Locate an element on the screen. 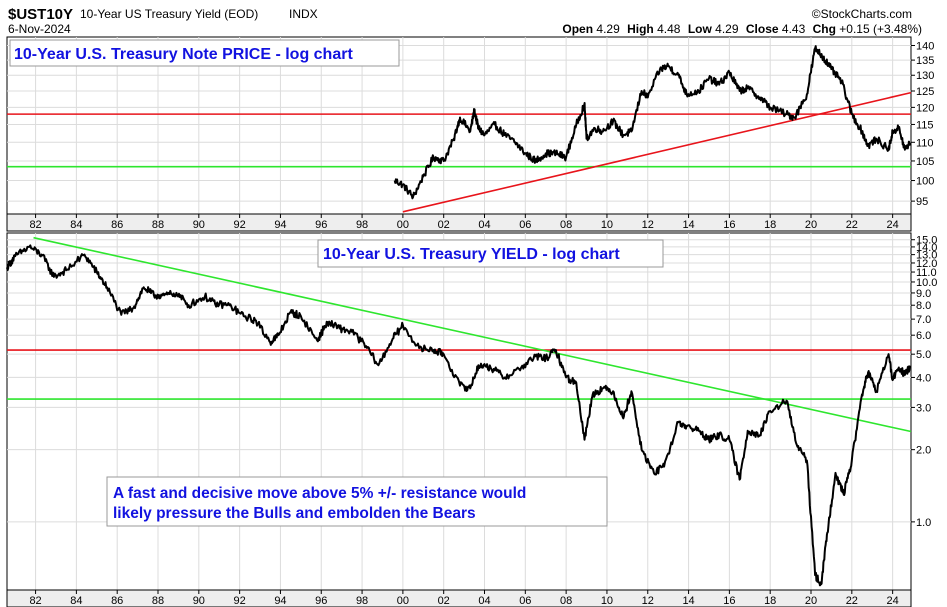  x-tick-label: 24 is located at coordinates (893, 601).